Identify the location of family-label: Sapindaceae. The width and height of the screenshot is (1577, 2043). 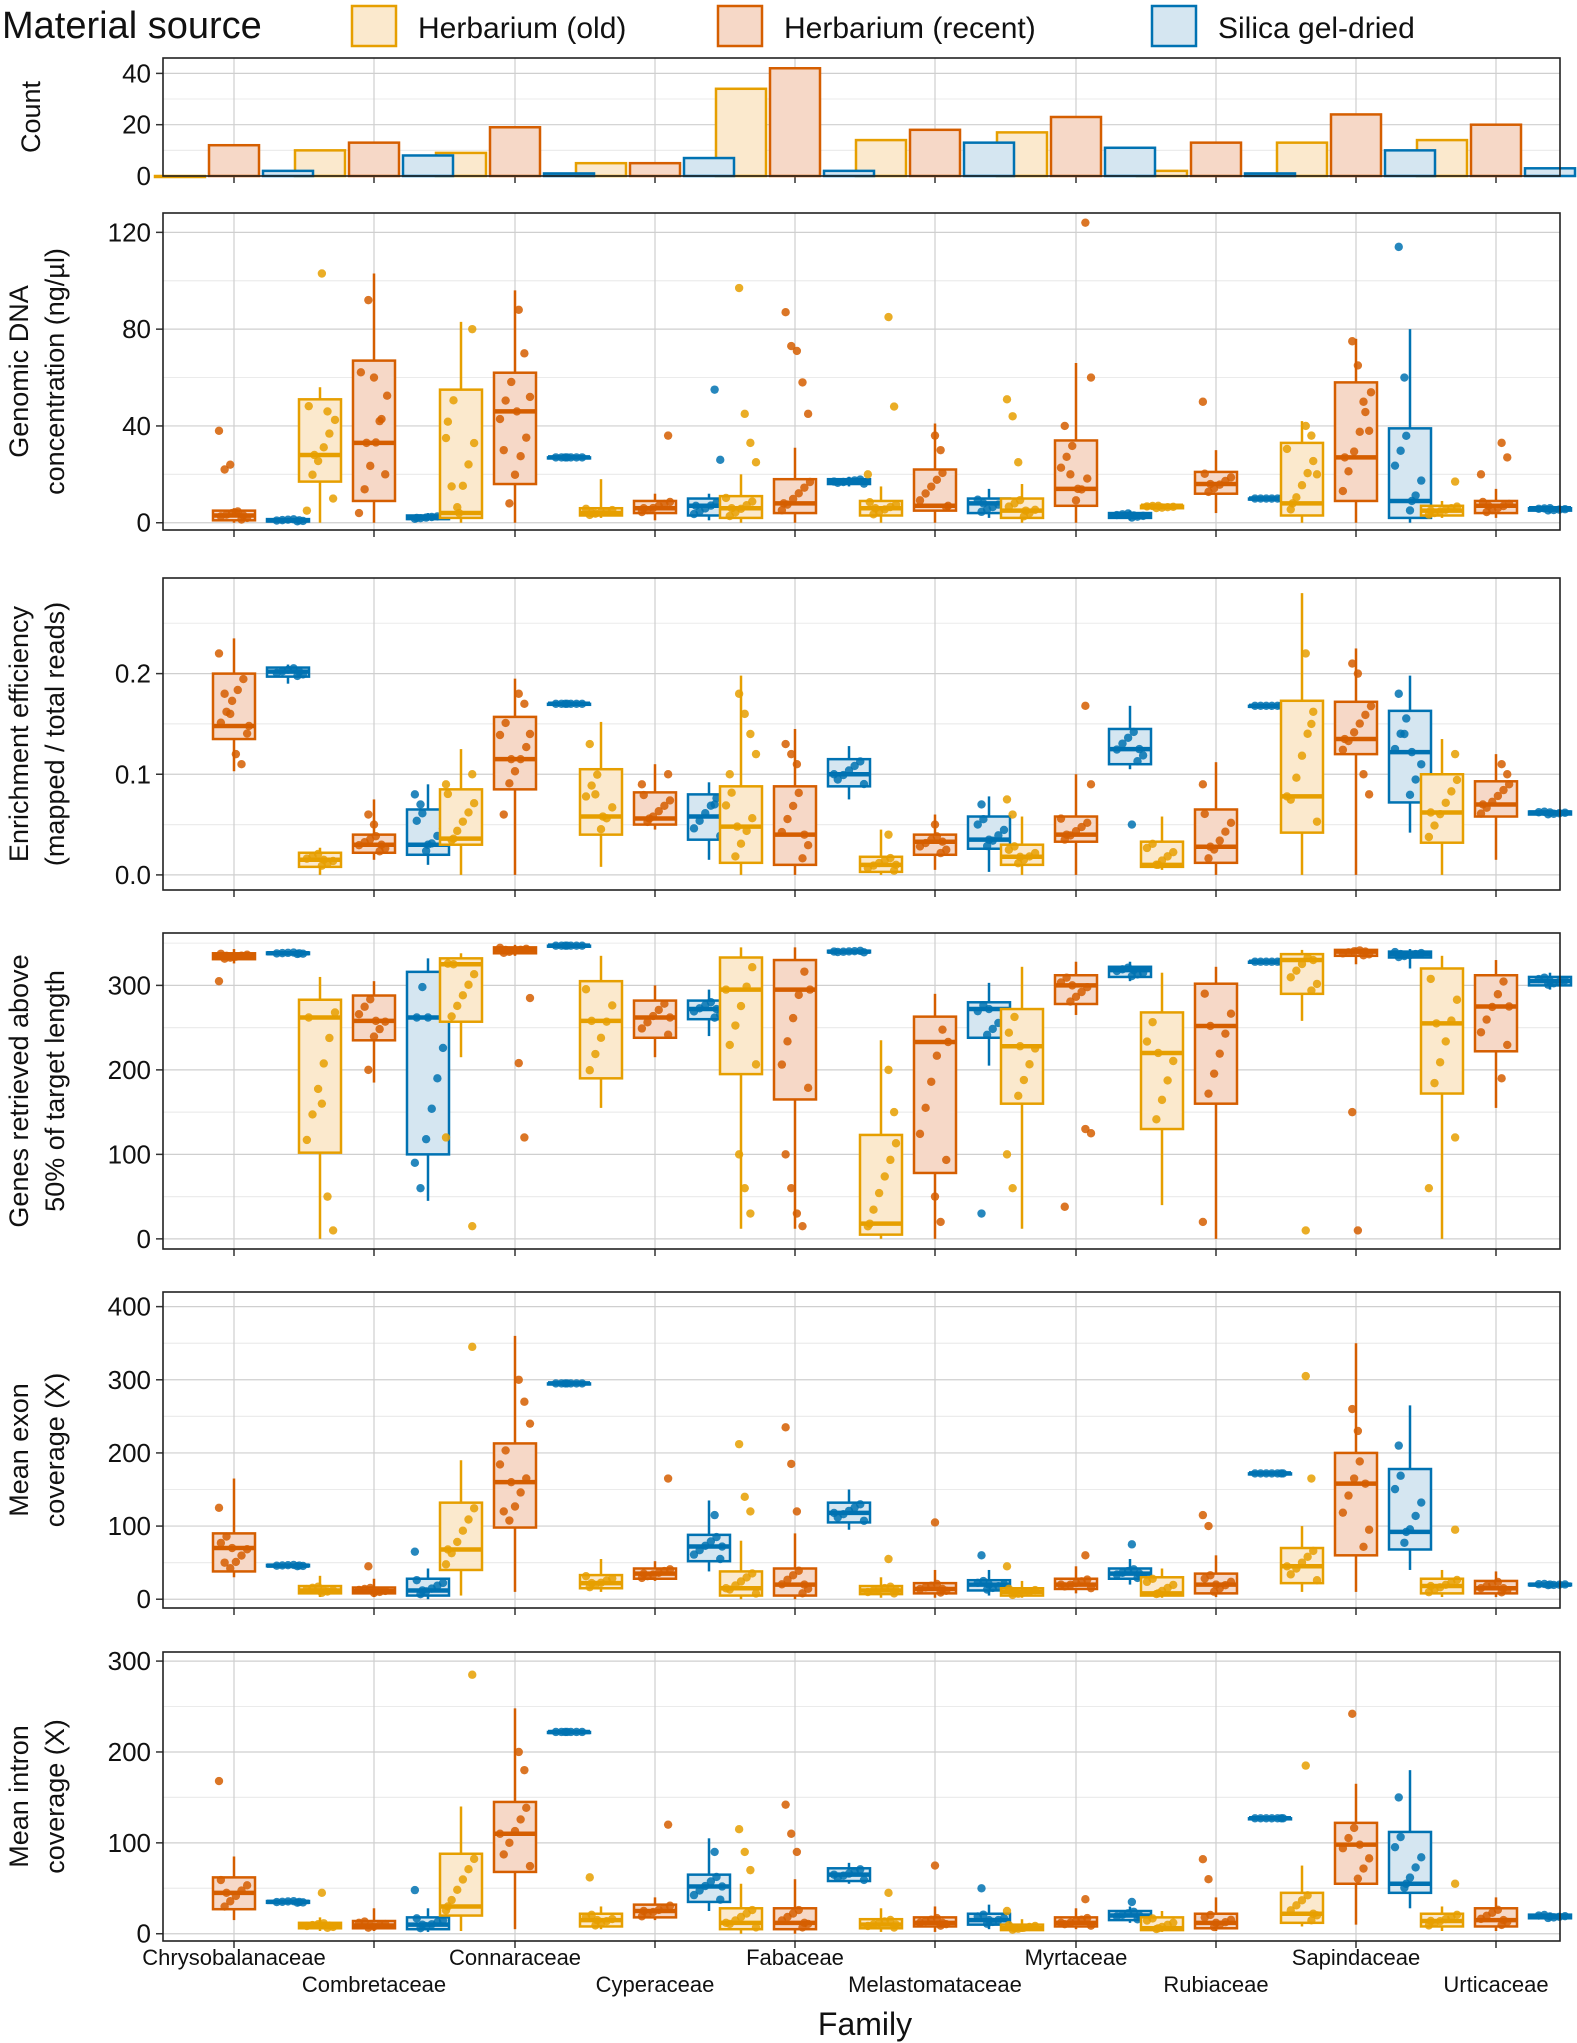
(1356, 1957).